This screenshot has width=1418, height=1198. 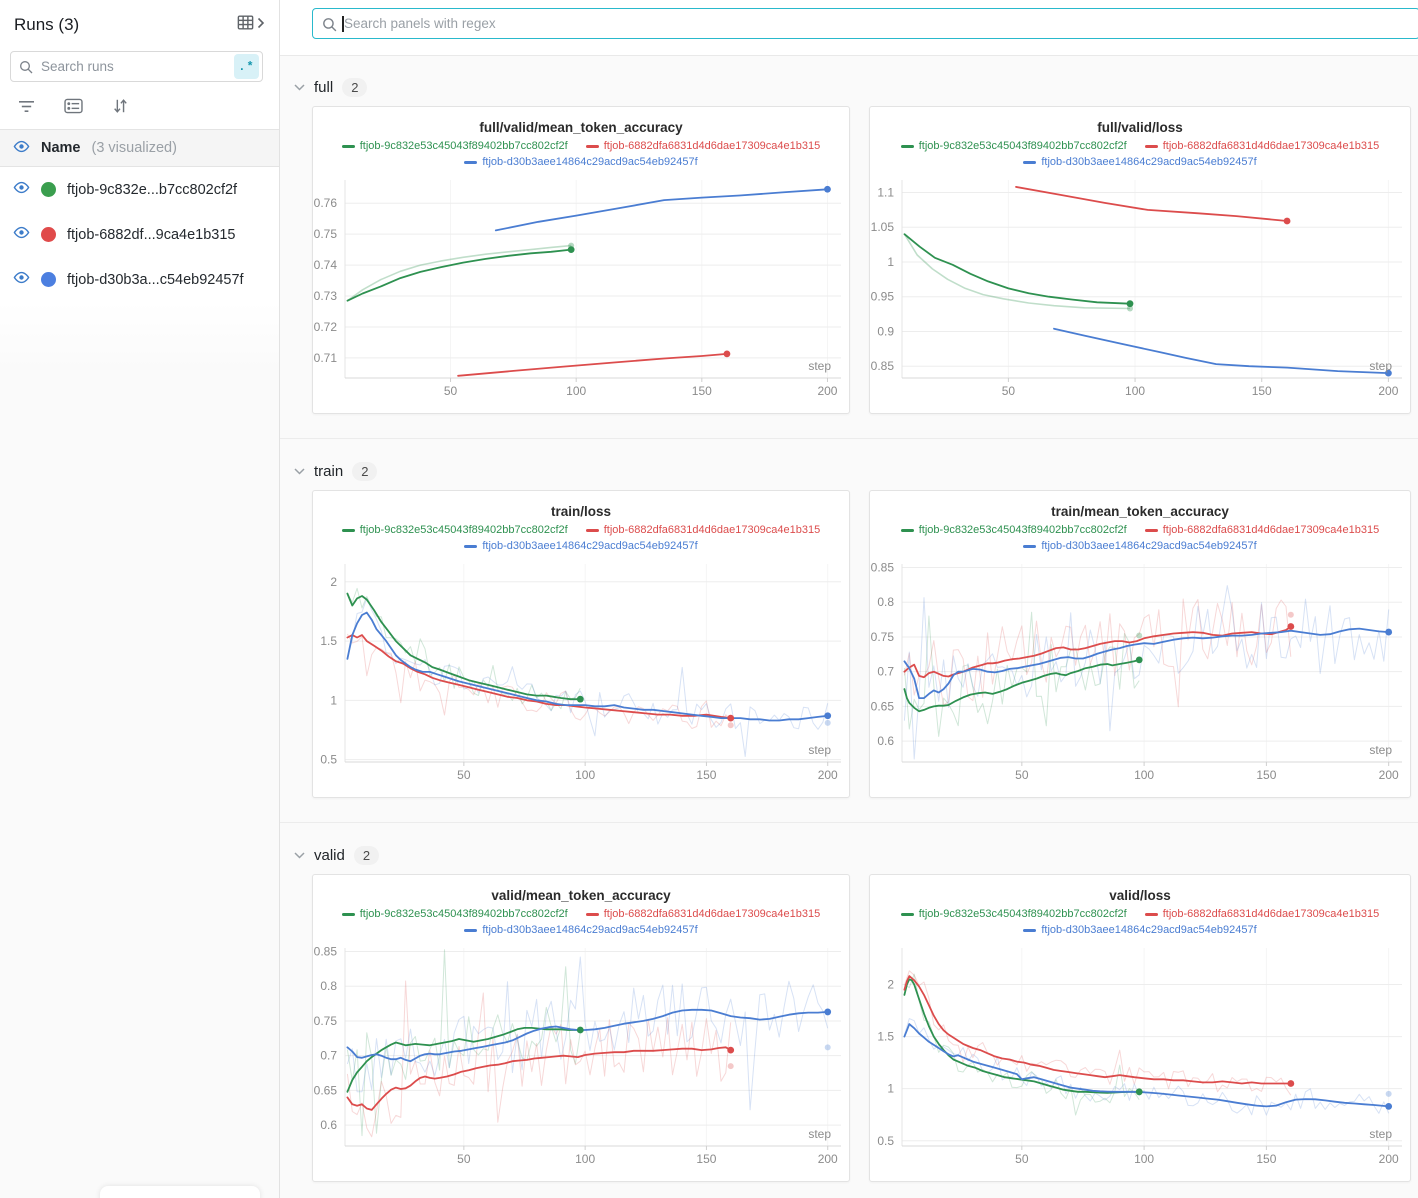 What do you see at coordinates (856, 855) in the screenshot?
I see `section-header: valid 2` at bounding box center [856, 855].